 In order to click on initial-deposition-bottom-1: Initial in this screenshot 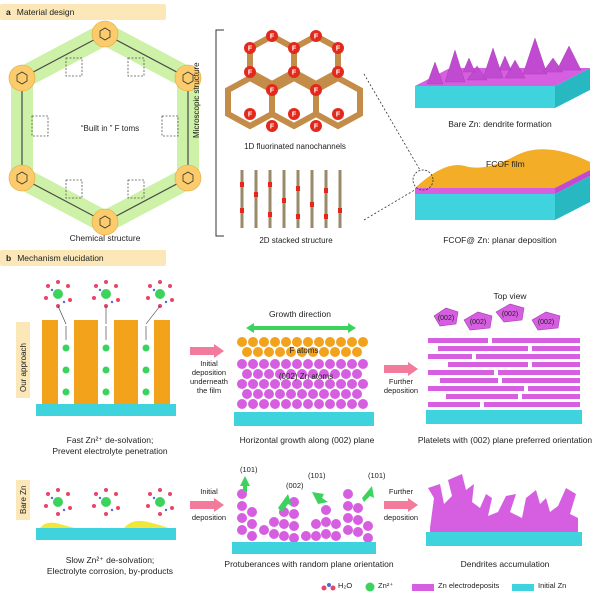, I will do `click(209, 491)`.